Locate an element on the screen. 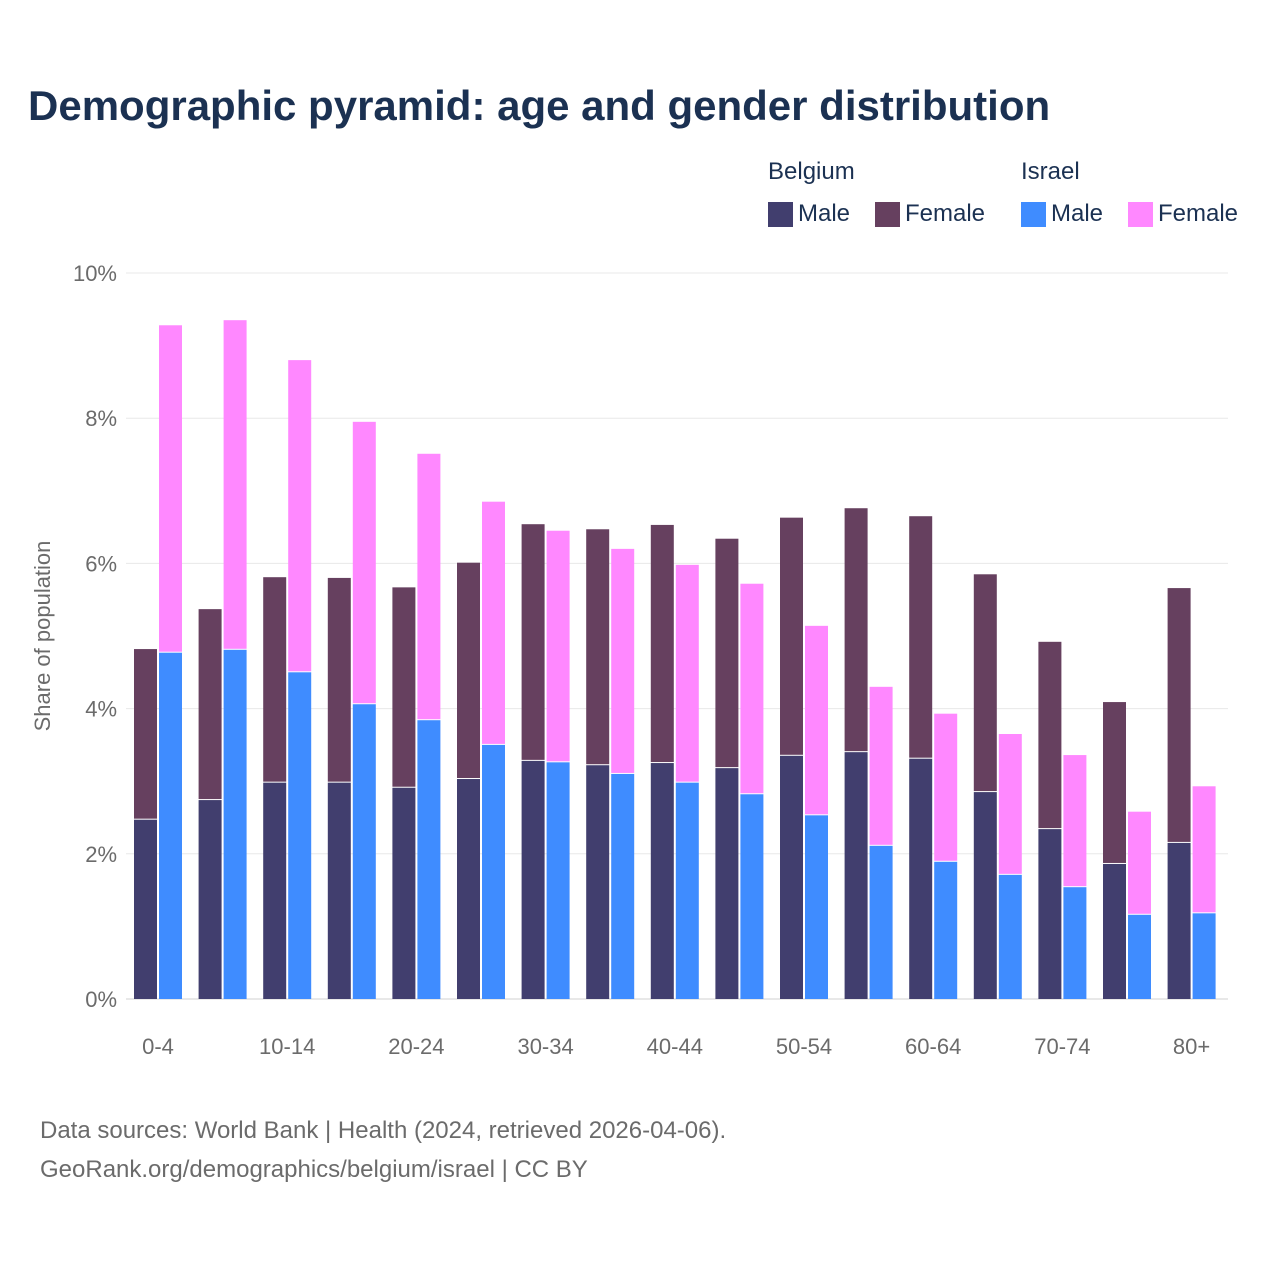 The image size is (1280, 1280). x-tick-label: 30-34 is located at coordinates (545, 1046).